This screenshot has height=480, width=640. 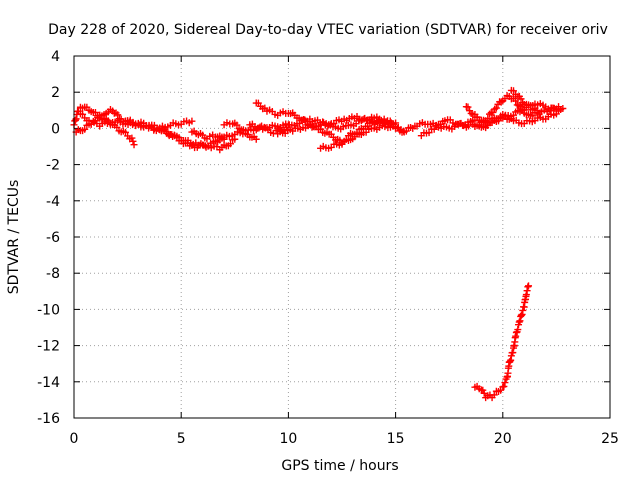 What do you see at coordinates (53, 166) in the screenshot?
I see `y-tick-label: -2` at bounding box center [53, 166].